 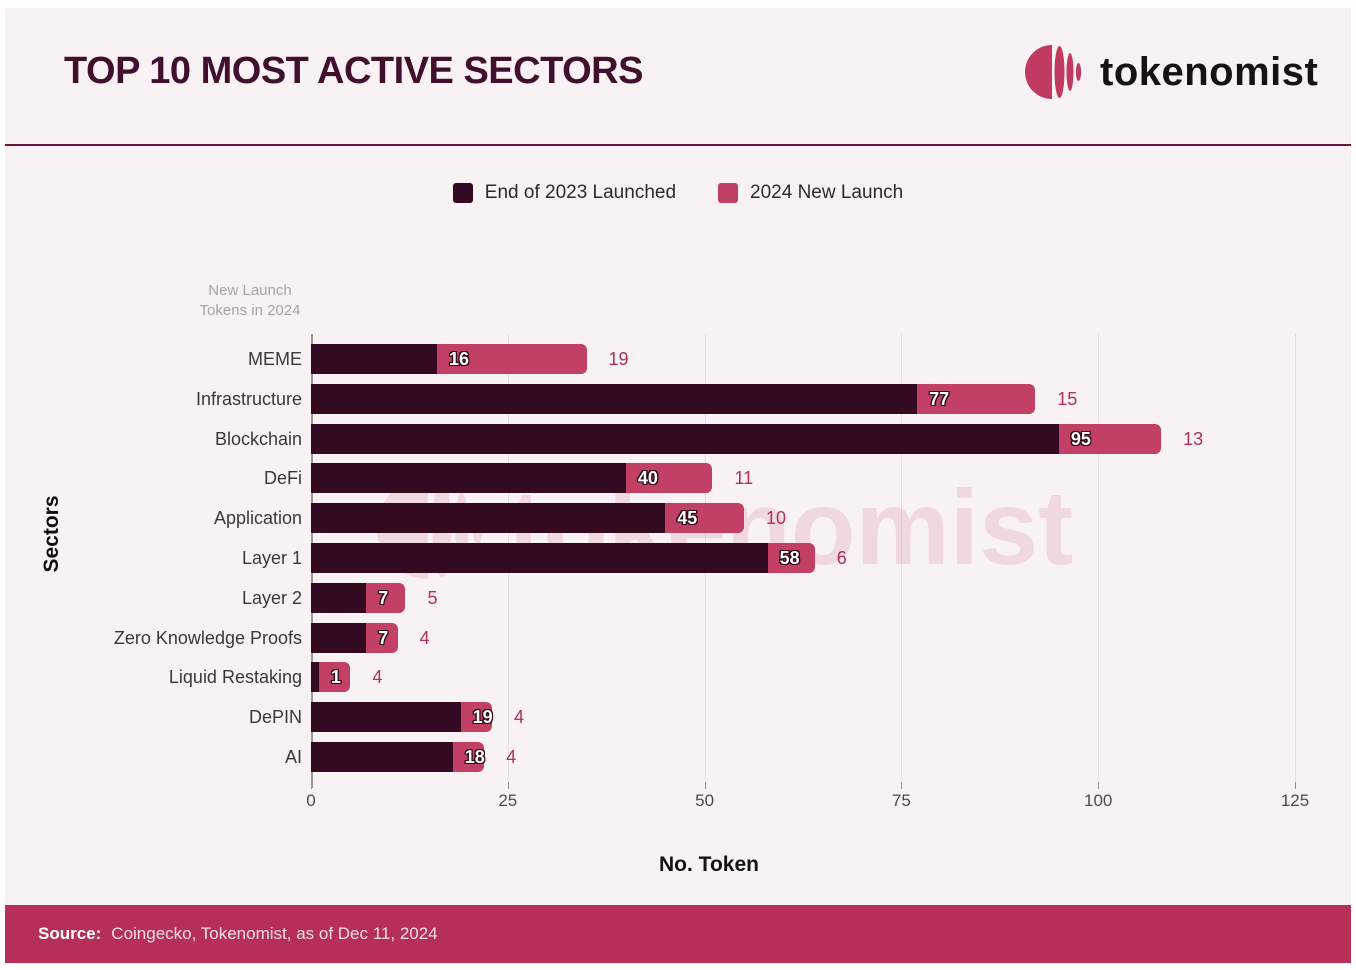 What do you see at coordinates (678, 193) in the screenshot?
I see `legend: End of 2023 Launched 2024 New Launch` at bounding box center [678, 193].